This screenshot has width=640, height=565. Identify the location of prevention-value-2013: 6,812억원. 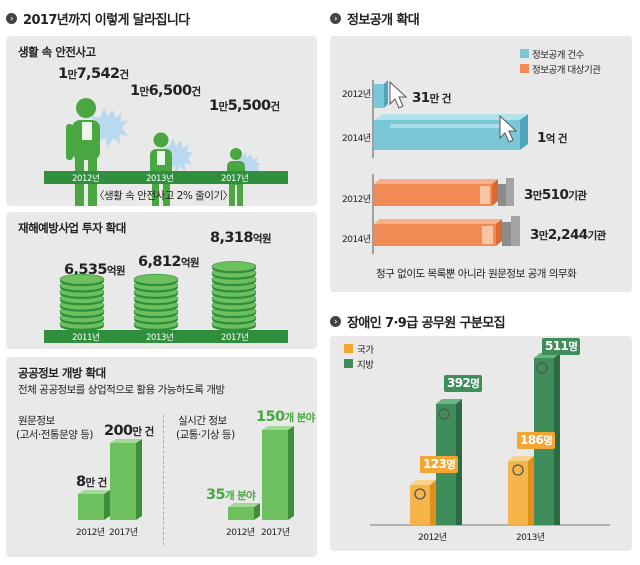
(169, 262).